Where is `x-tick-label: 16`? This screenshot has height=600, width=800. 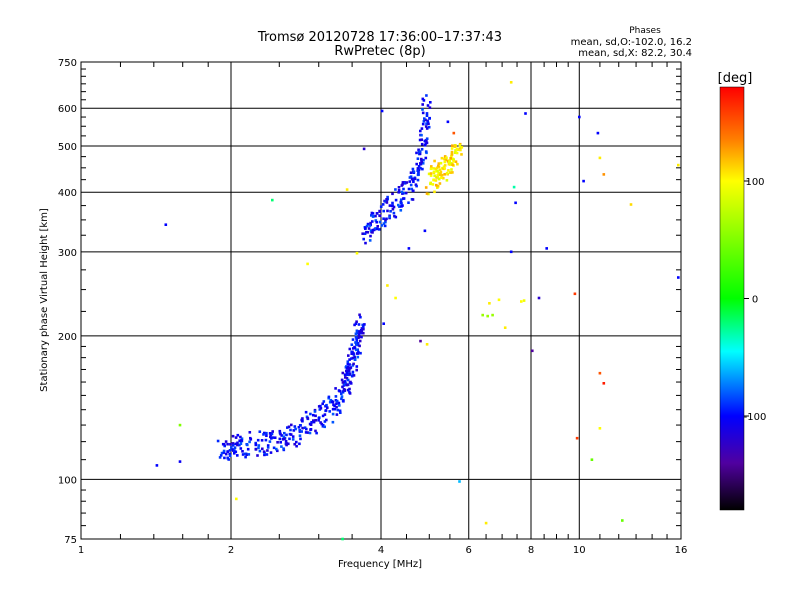
x-tick-label: 16 is located at coordinates (681, 550).